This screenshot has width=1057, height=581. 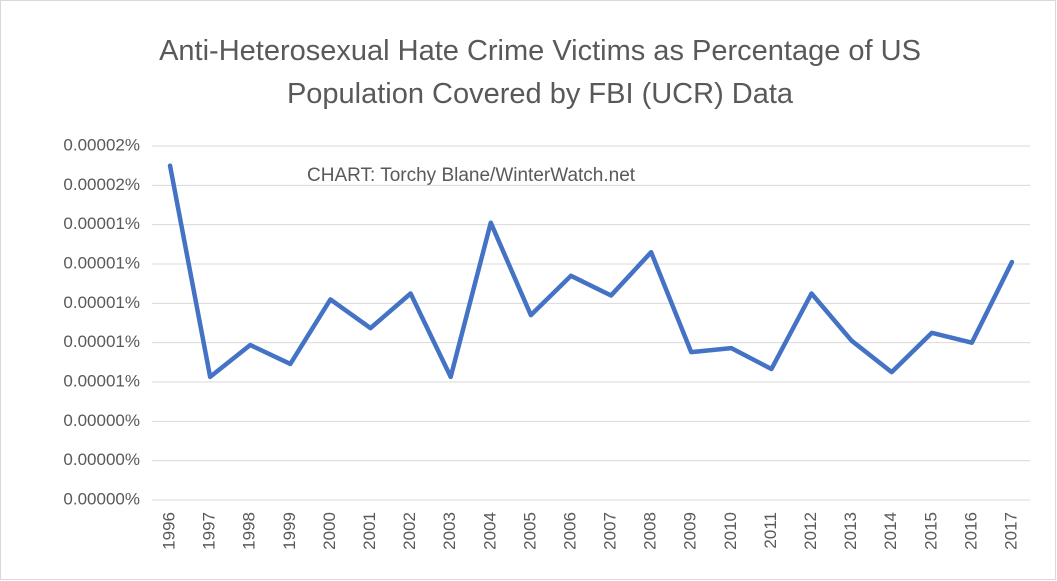 What do you see at coordinates (970, 531) in the screenshot?
I see `x-tick-label: 2016` at bounding box center [970, 531].